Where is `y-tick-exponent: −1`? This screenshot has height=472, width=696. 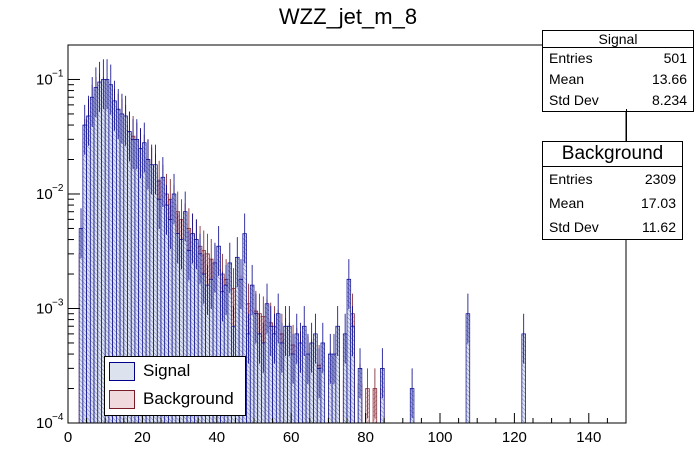
y-tick-exponent: −1 is located at coordinates (58, 73).